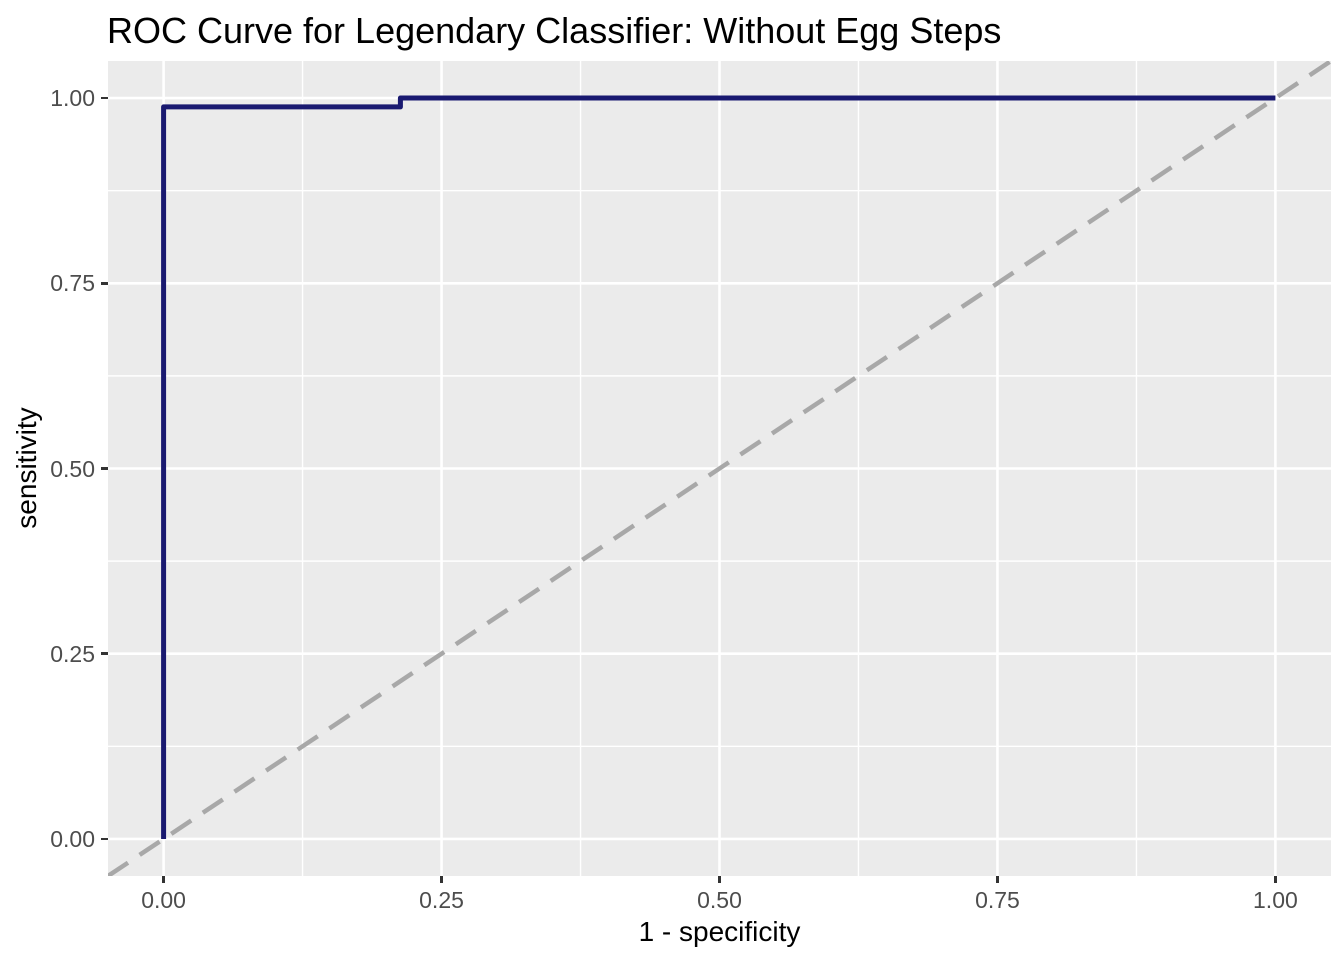  I want to click on x-tick-label: 0.25, so click(441, 900).